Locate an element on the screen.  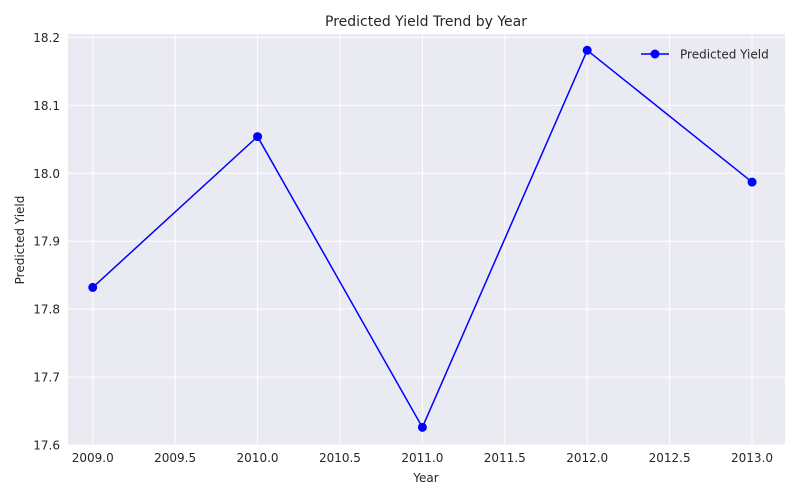
x-axis-label: Year is located at coordinates (425, 478).